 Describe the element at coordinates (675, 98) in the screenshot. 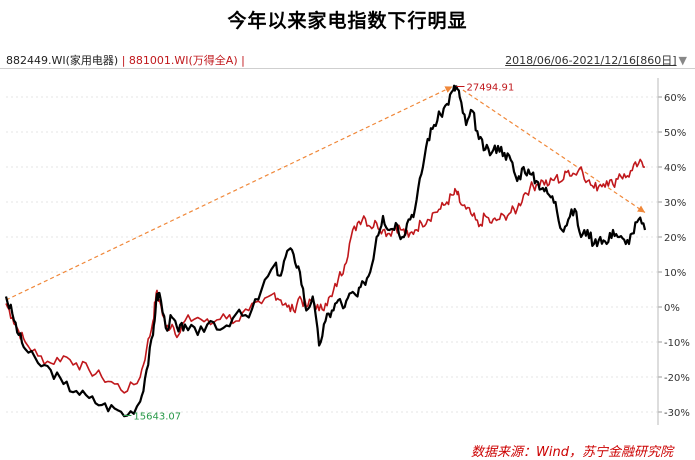

I see `y-tick-label: 60%` at that location.